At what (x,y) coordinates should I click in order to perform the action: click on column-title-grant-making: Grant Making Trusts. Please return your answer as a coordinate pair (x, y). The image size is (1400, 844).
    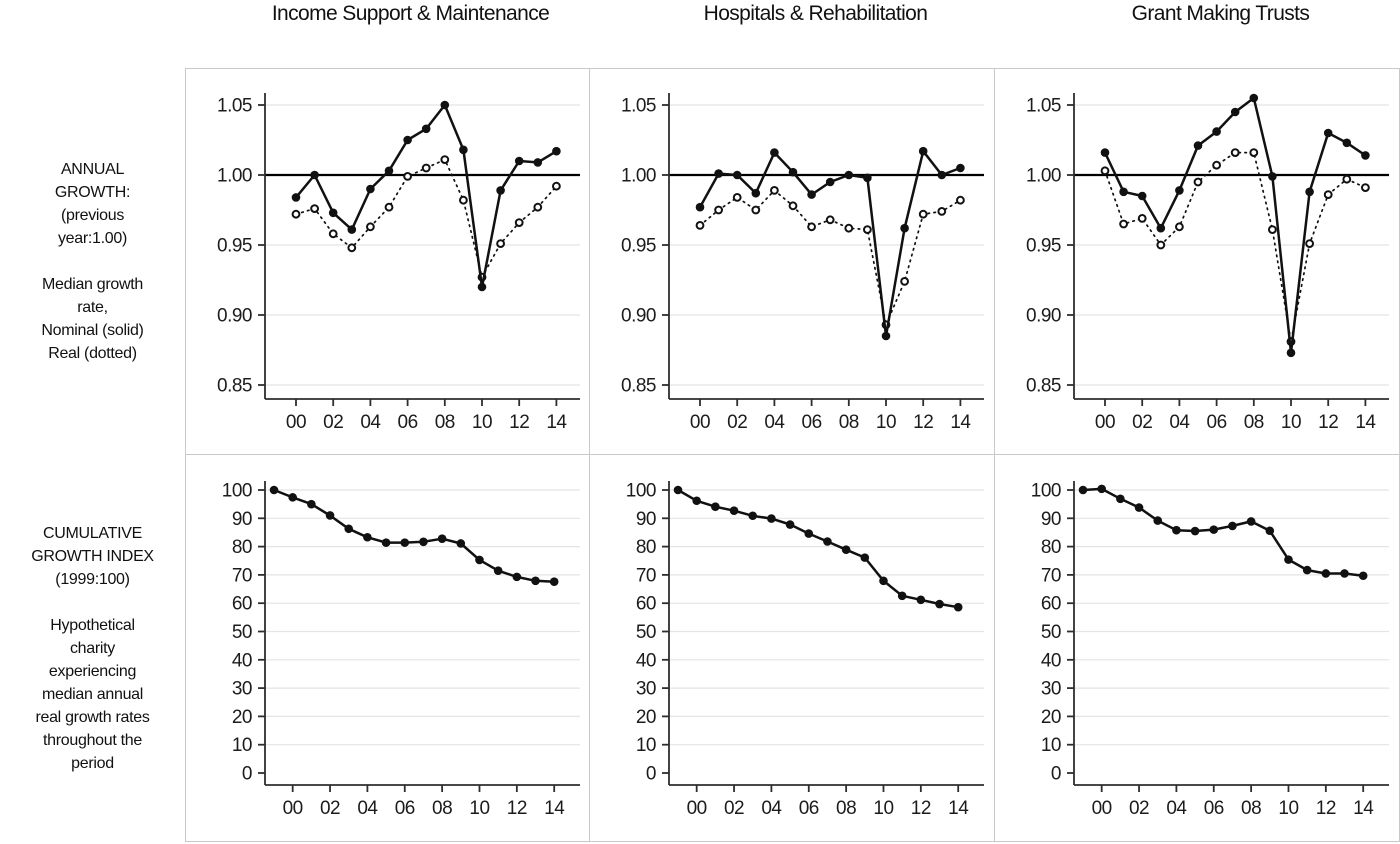
    Looking at the image, I should click on (1220, 13).